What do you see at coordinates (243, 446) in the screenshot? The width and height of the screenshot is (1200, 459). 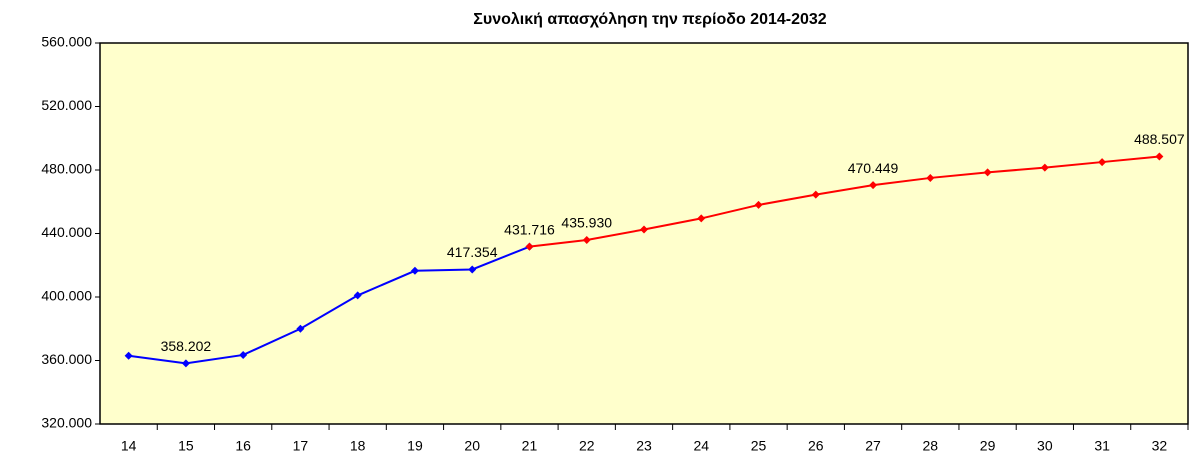 I see `x-tick-label: 16` at bounding box center [243, 446].